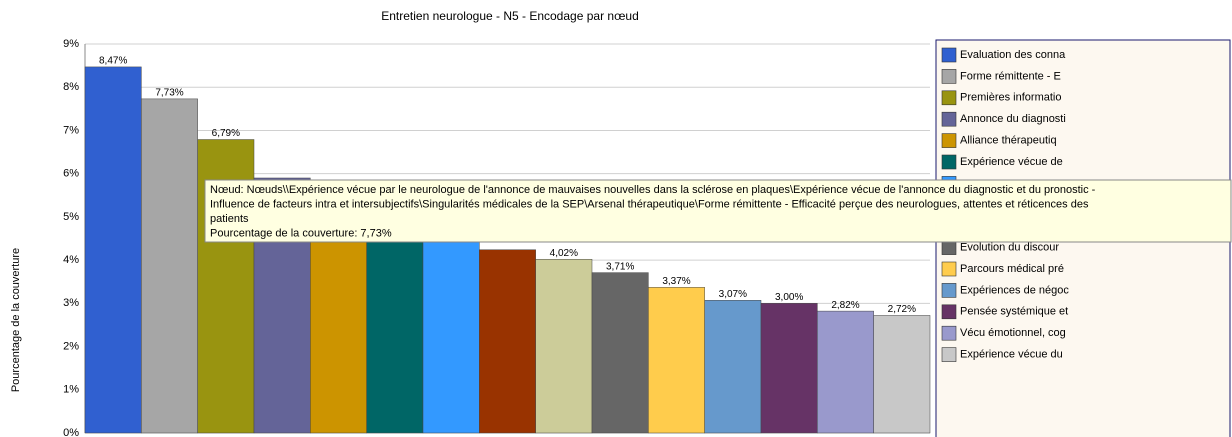  I want to click on data-label: 4,02%, so click(564, 253).